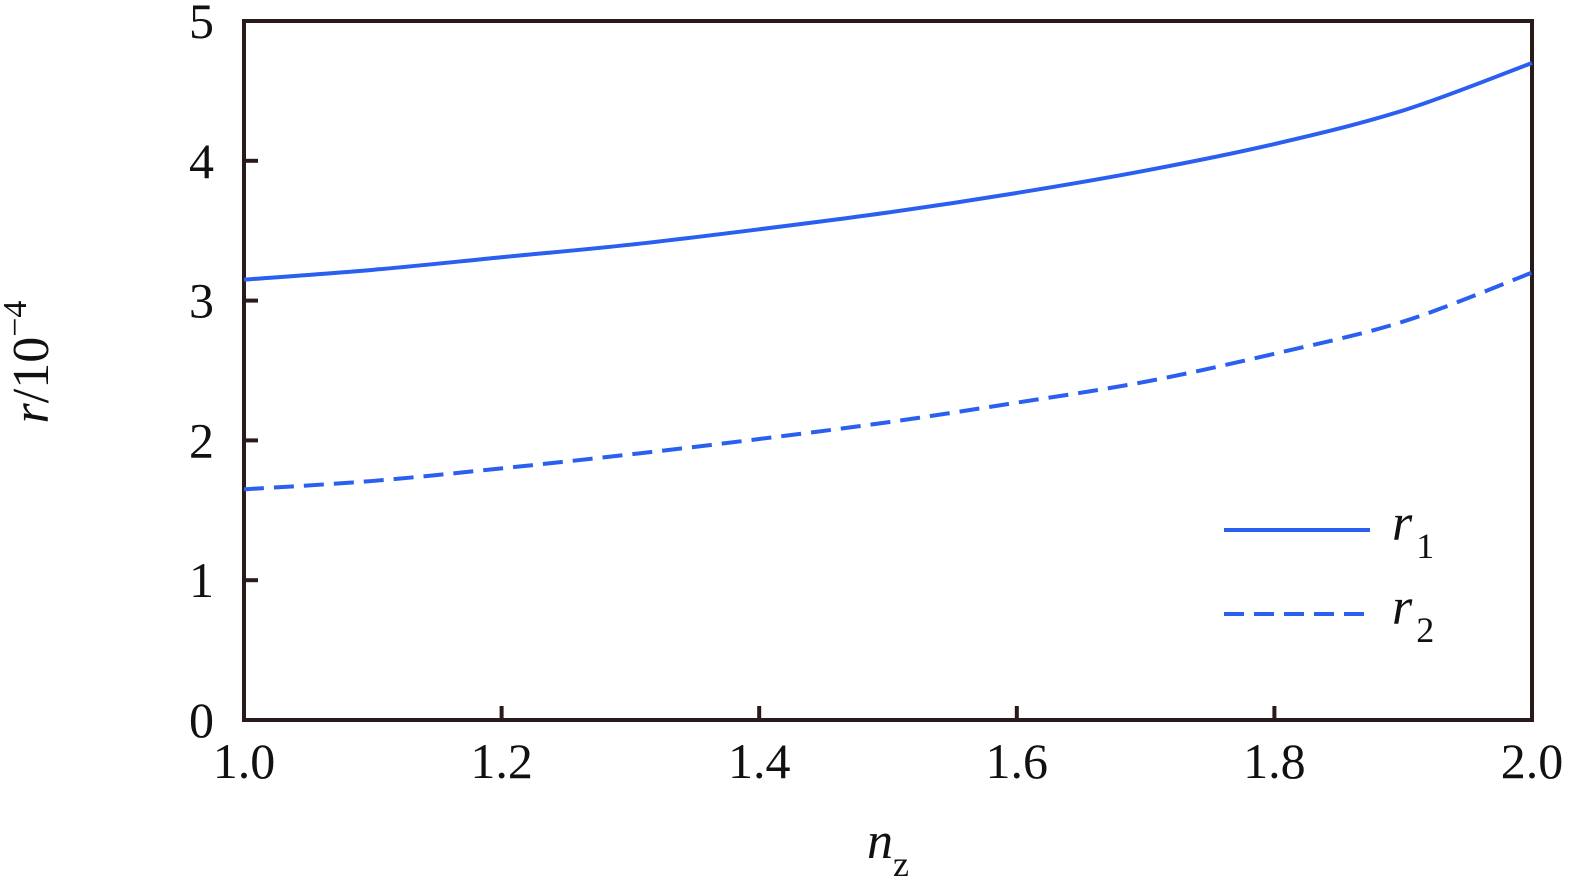 The height and width of the screenshot is (885, 1579). Describe the element at coordinates (501, 761) in the screenshot. I see `x-tick-label: 1.2` at that location.